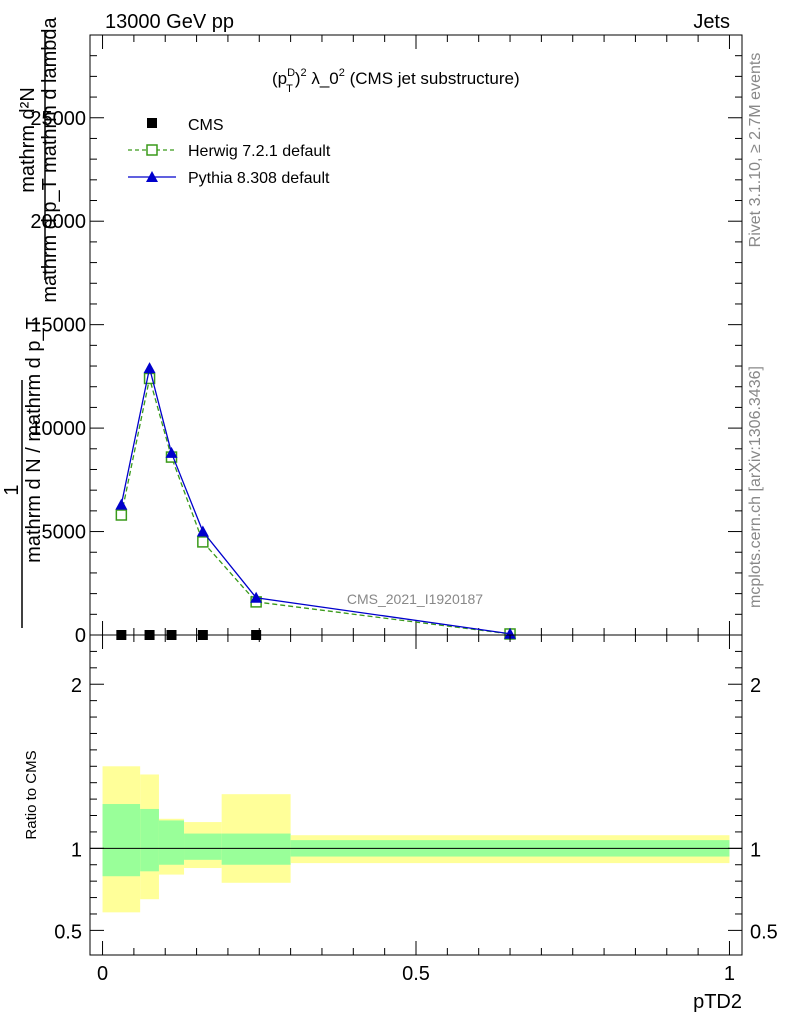  Describe the element at coordinates (764, 932) in the screenshot. I see `ratio-y-tick-label-right: 0.5` at that location.